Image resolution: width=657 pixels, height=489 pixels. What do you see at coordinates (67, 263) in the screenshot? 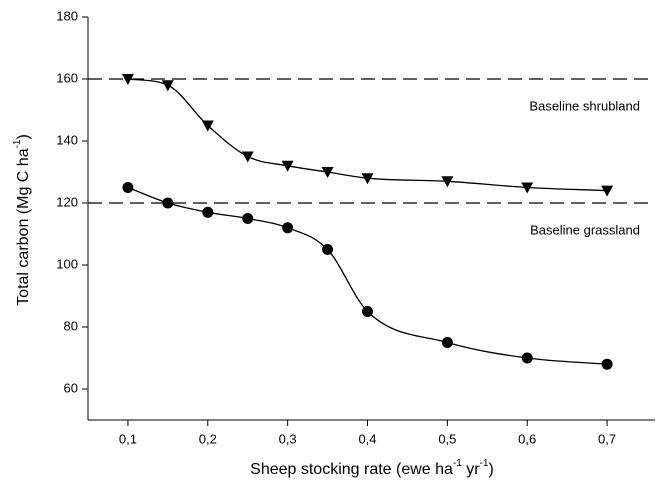
I see `y-tick-label: 100` at bounding box center [67, 263].